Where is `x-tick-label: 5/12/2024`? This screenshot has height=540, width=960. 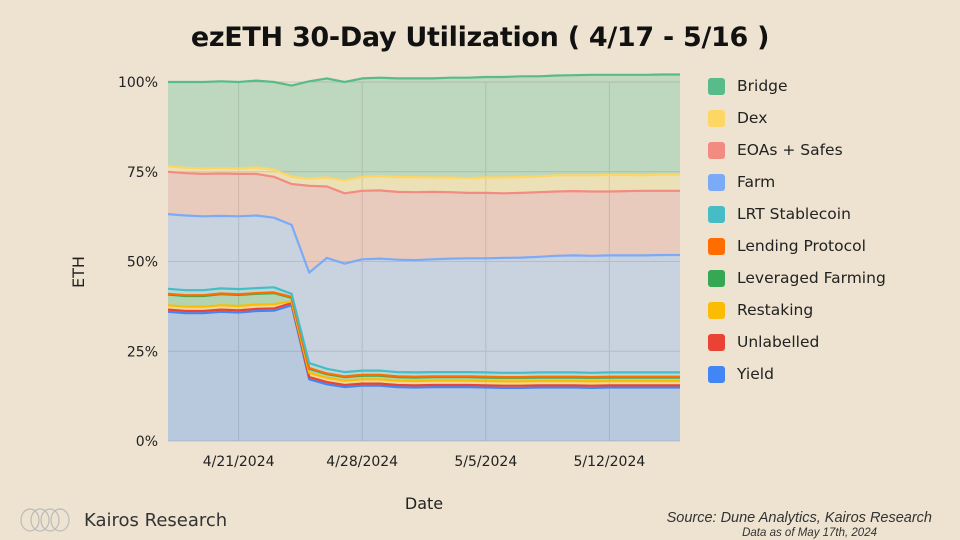 x-tick-label: 5/12/2024 is located at coordinates (609, 462).